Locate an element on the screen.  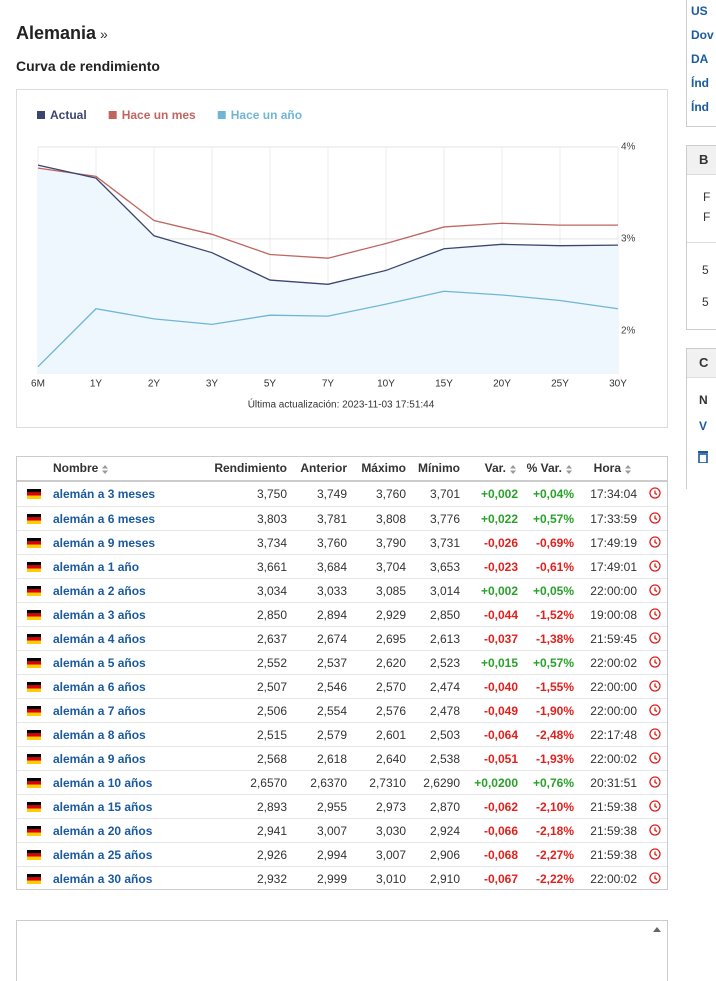
instrument-link: alemán a 9 años is located at coordinates (99, 759).